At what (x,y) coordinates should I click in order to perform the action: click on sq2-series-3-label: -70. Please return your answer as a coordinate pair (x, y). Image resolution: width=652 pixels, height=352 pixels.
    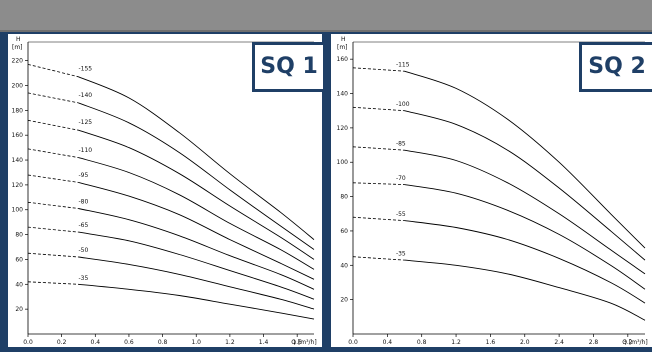
    Looking at the image, I should click on (401, 178).